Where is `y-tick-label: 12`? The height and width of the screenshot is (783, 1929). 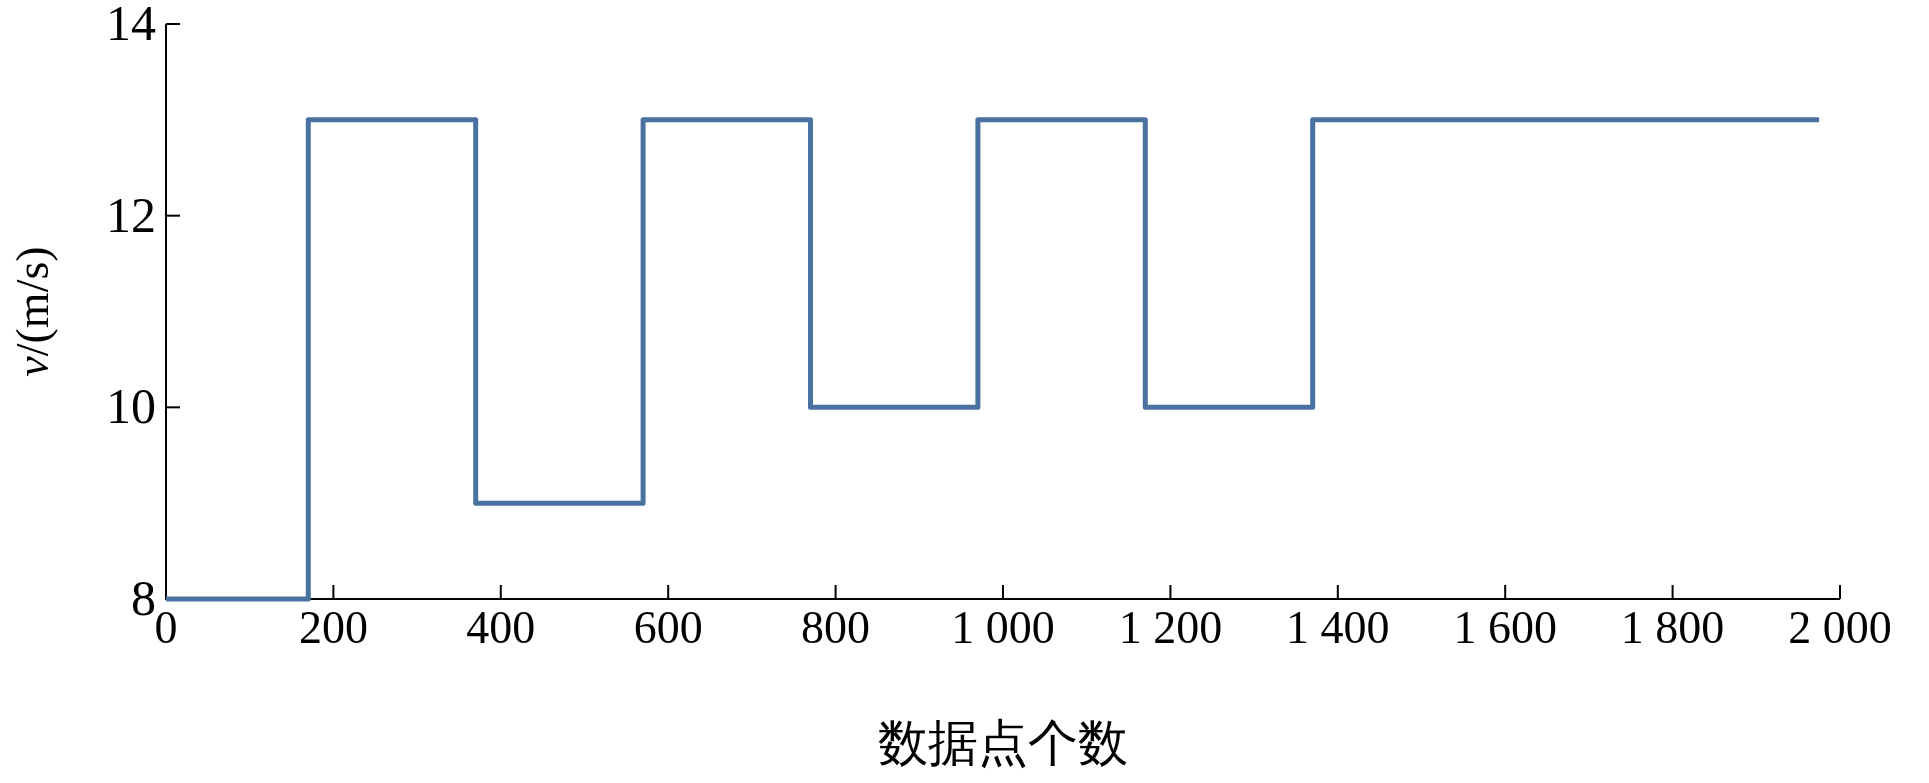
y-tick-label: 12 is located at coordinates (131, 214).